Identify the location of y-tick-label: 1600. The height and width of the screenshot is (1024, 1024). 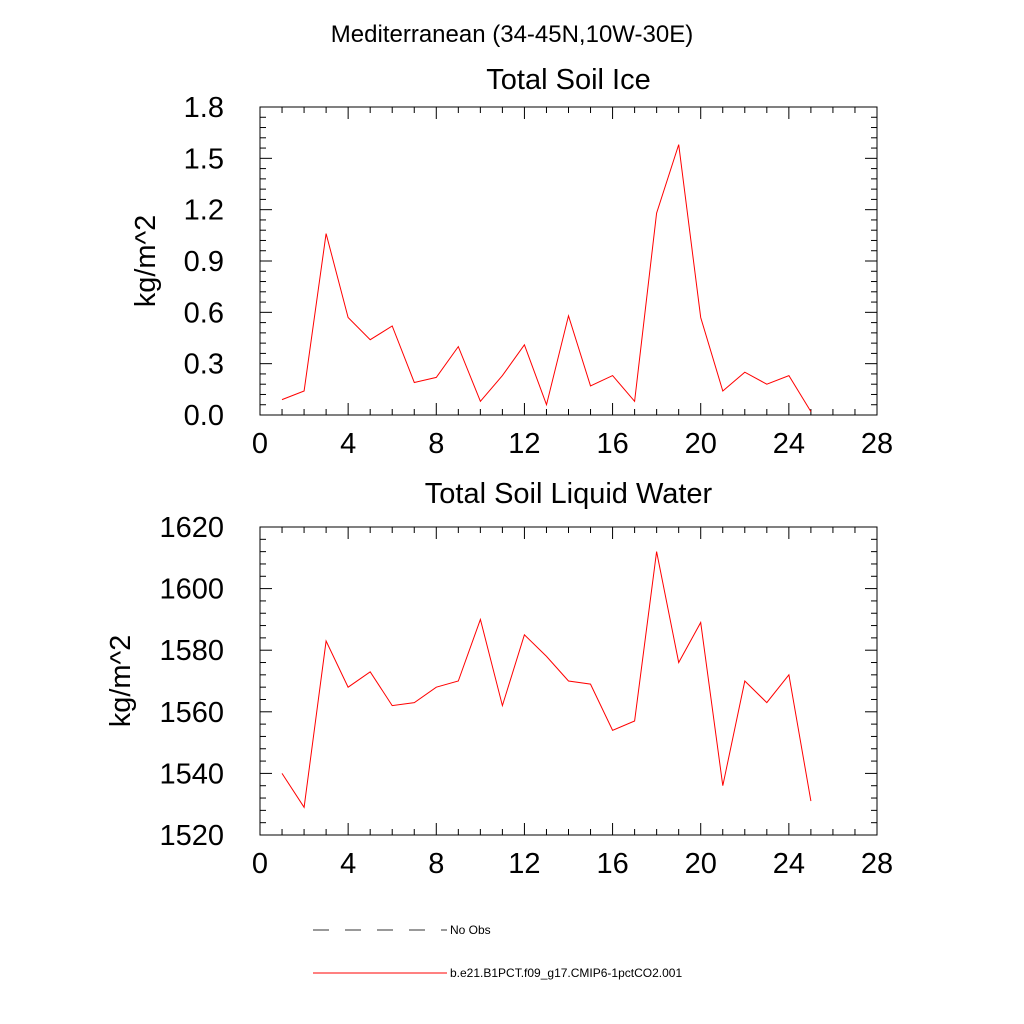
(191, 590).